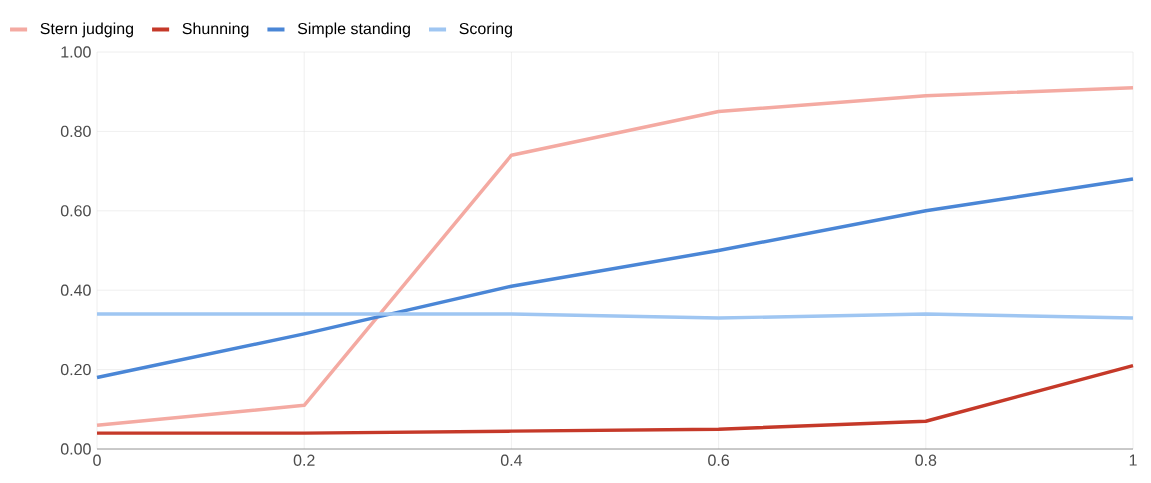  Describe the element at coordinates (75, 211) in the screenshot. I see `y-tick-label: 0.60` at that location.